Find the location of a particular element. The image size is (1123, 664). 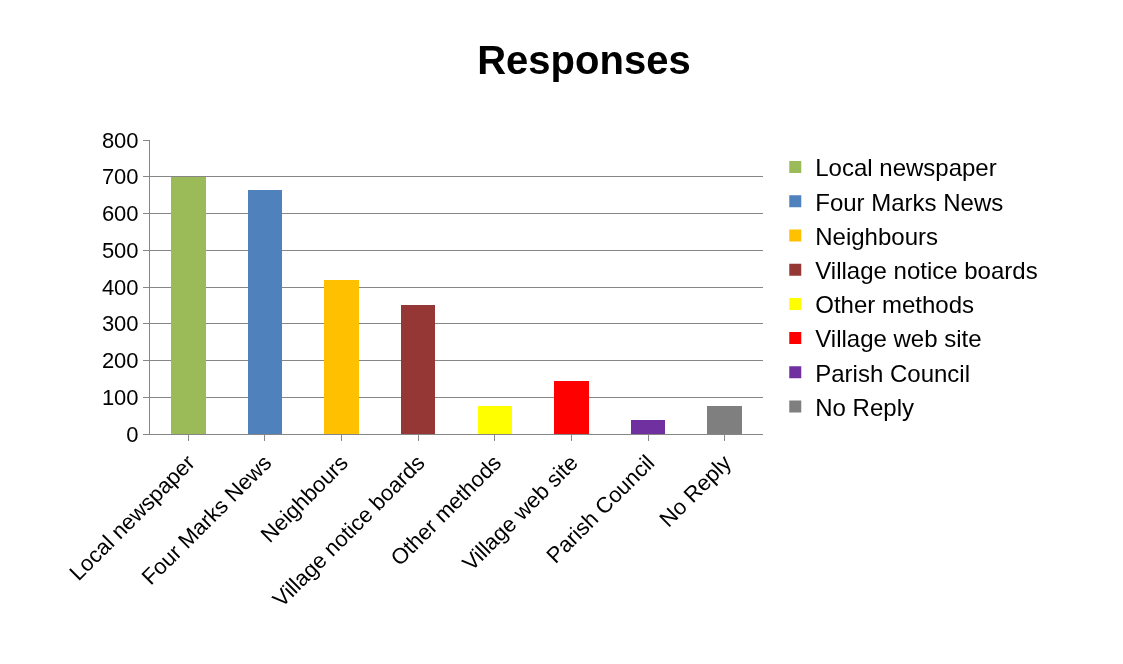

y-tick-label: 300 is located at coordinates (120, 324).